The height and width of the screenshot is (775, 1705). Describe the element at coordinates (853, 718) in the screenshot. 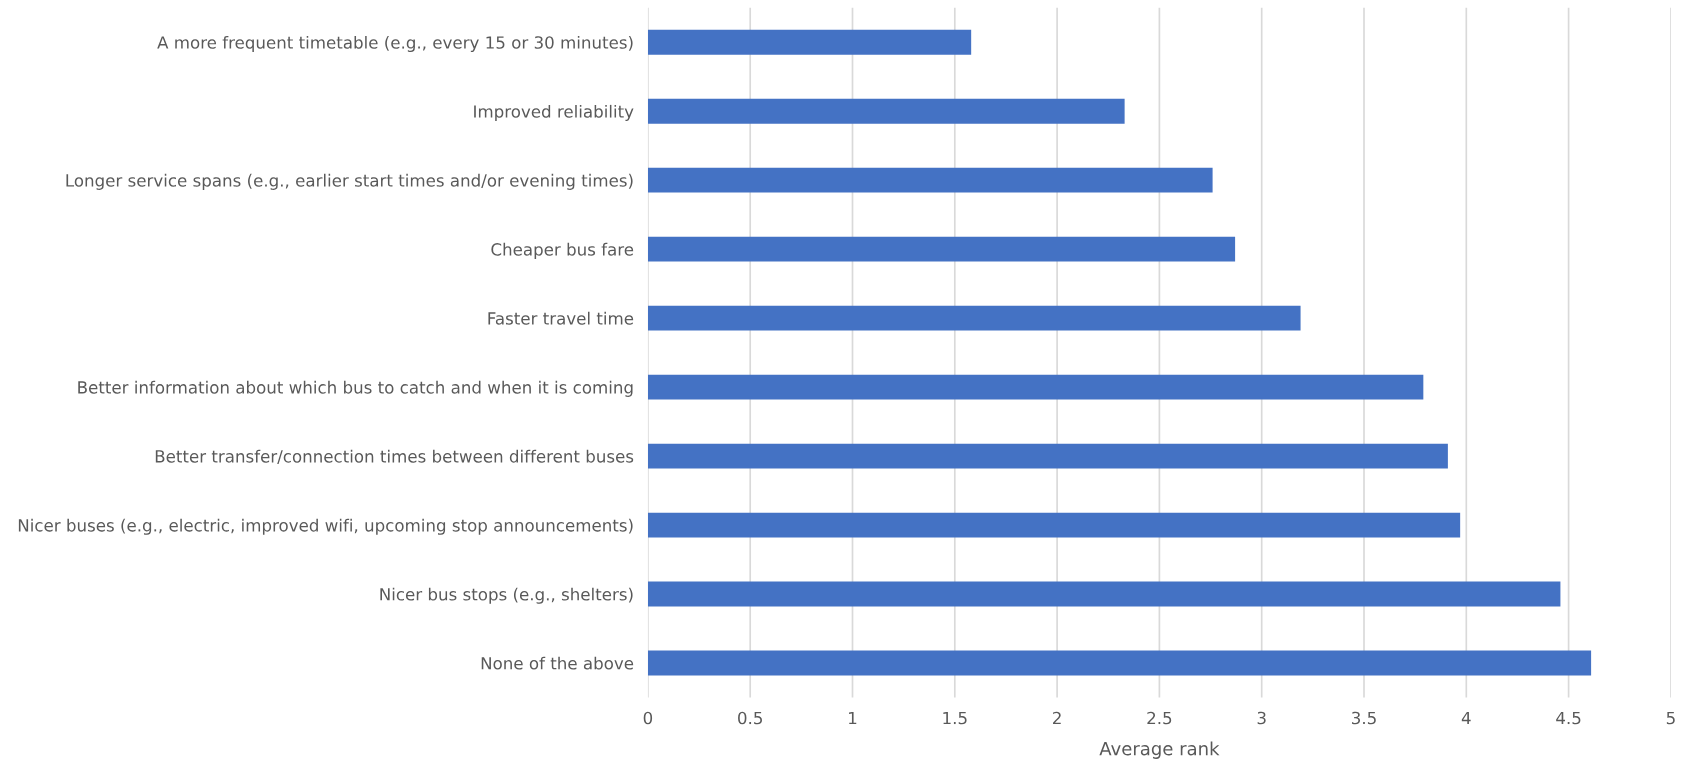

I see `x-tick-label: 1` at that location.